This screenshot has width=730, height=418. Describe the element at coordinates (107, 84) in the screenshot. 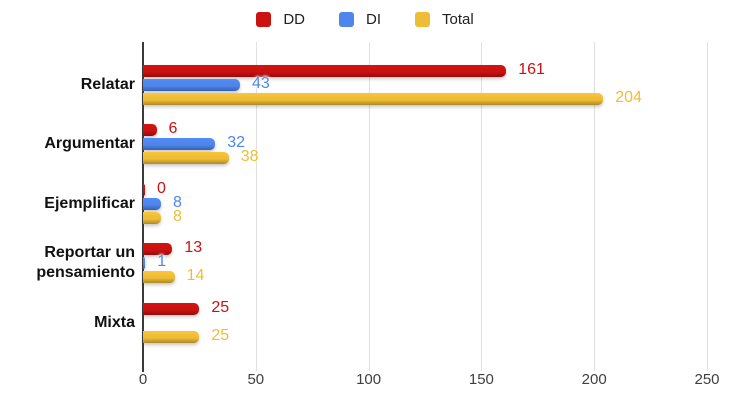

I see `category-label-relatar: Relatar` at that location.